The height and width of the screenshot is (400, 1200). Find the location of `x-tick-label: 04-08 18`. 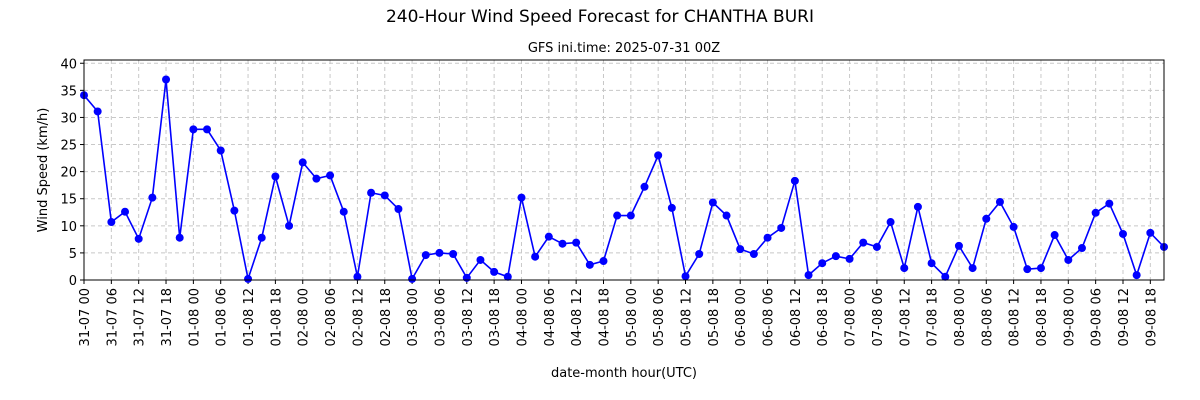

x-tick-label: 04-08 18 is located at coordinates (604, 317).